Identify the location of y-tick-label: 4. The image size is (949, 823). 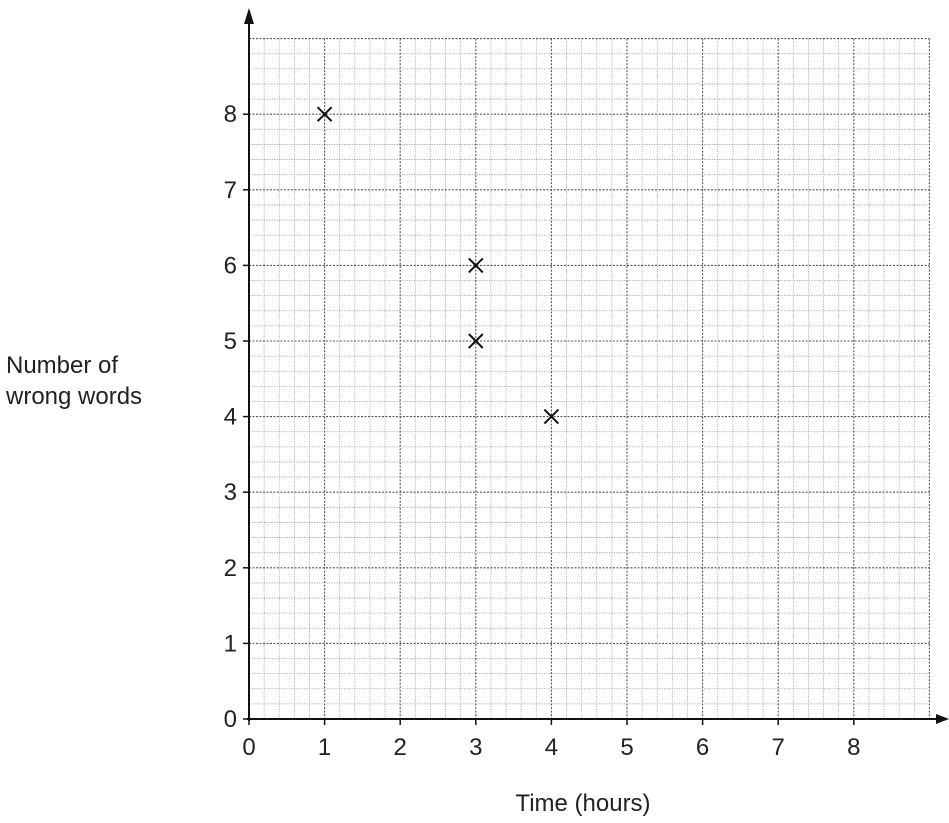
(230, 417).